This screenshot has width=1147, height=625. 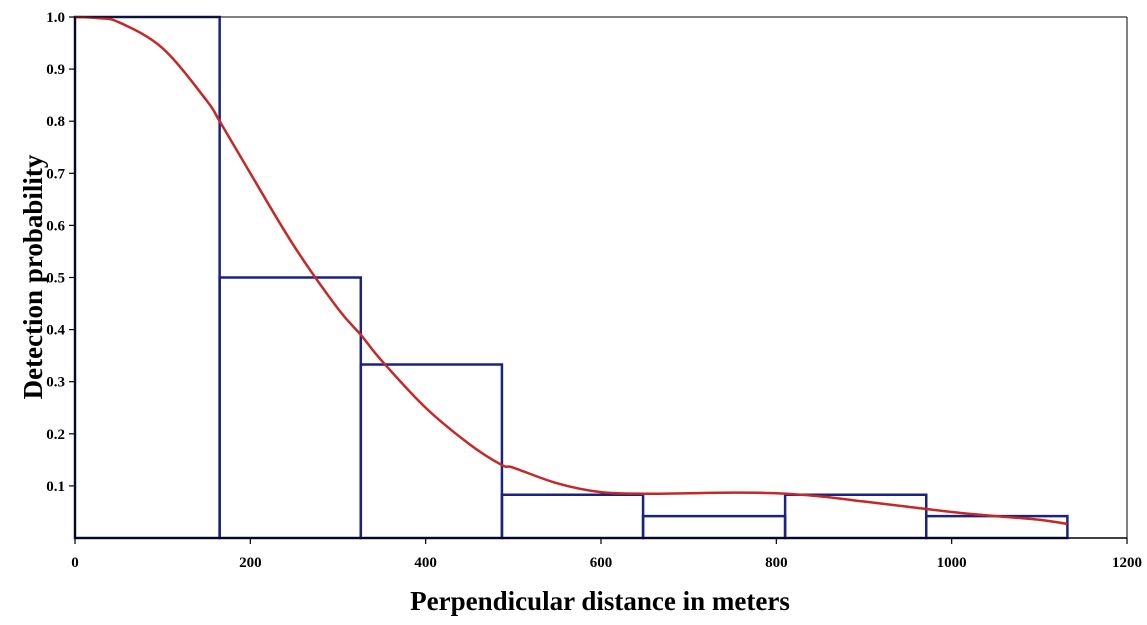 I want to click on y-tick-label: 0.2, so click(x=55, y=435).